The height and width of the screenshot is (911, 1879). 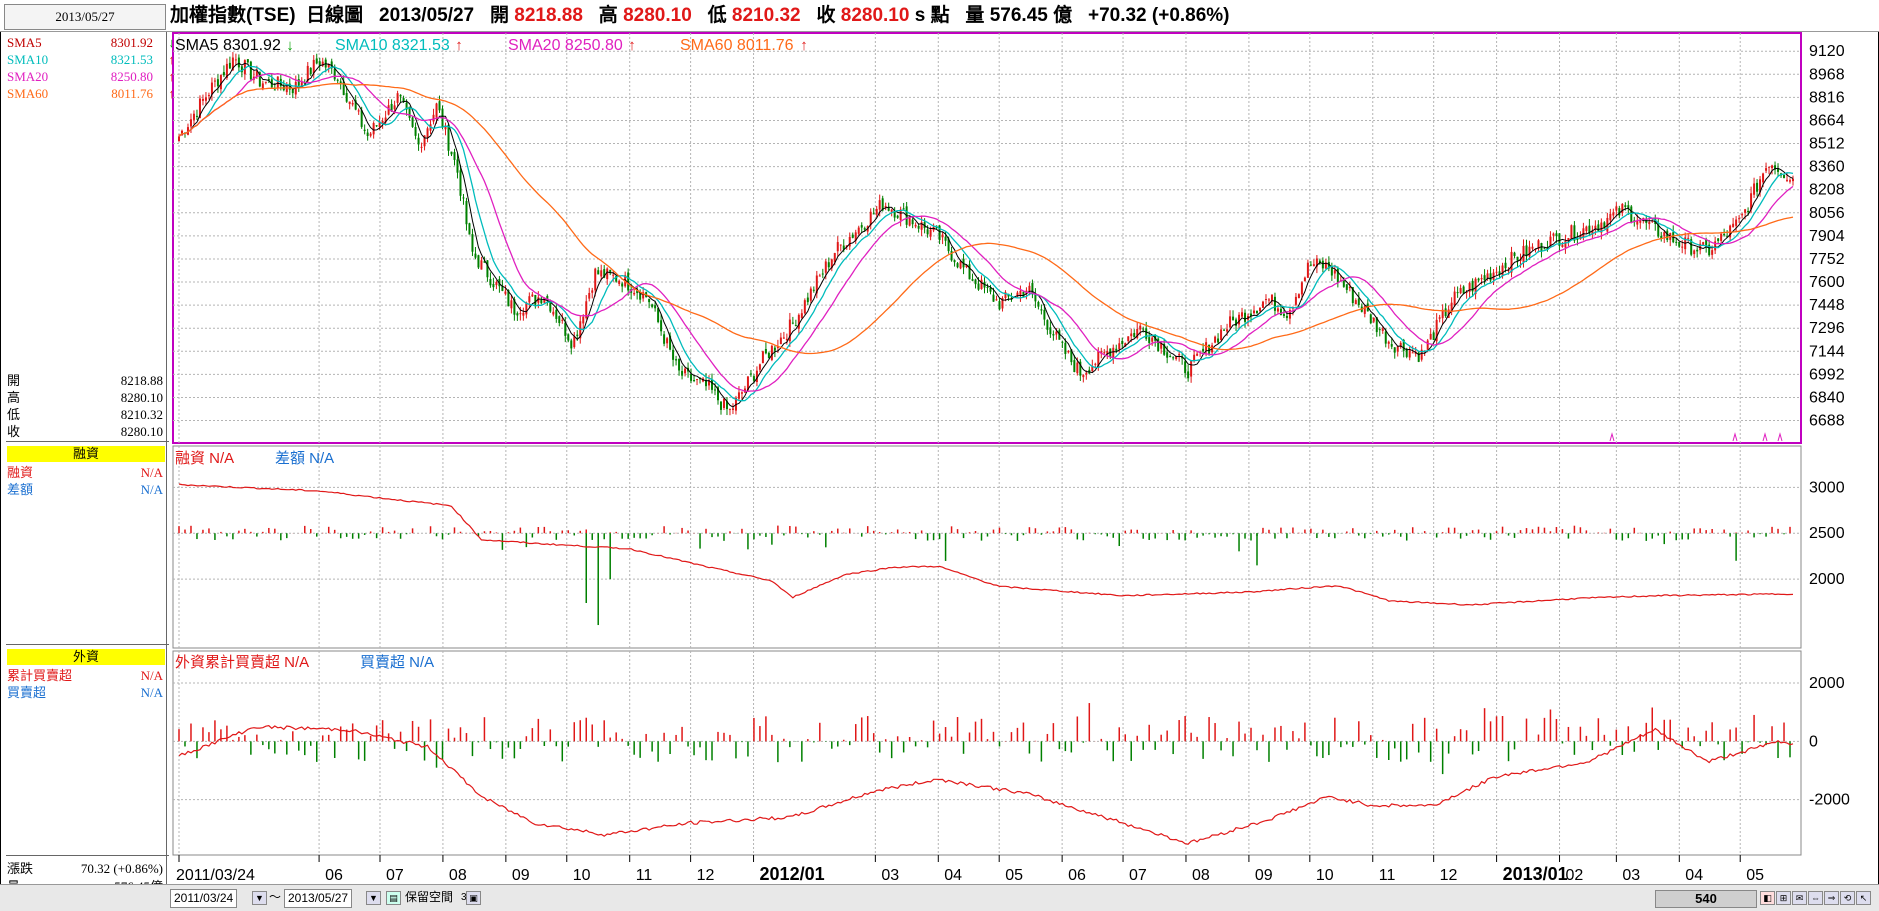 I want to click on y-tick-label: 8056, so click(x=1827, y=213).